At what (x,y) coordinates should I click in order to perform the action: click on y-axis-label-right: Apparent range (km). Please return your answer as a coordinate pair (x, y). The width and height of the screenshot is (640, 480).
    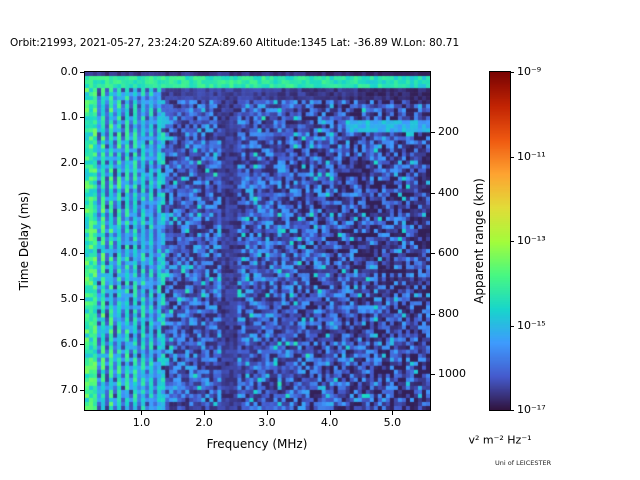
    Looking at the image, I should click on (479, 241).